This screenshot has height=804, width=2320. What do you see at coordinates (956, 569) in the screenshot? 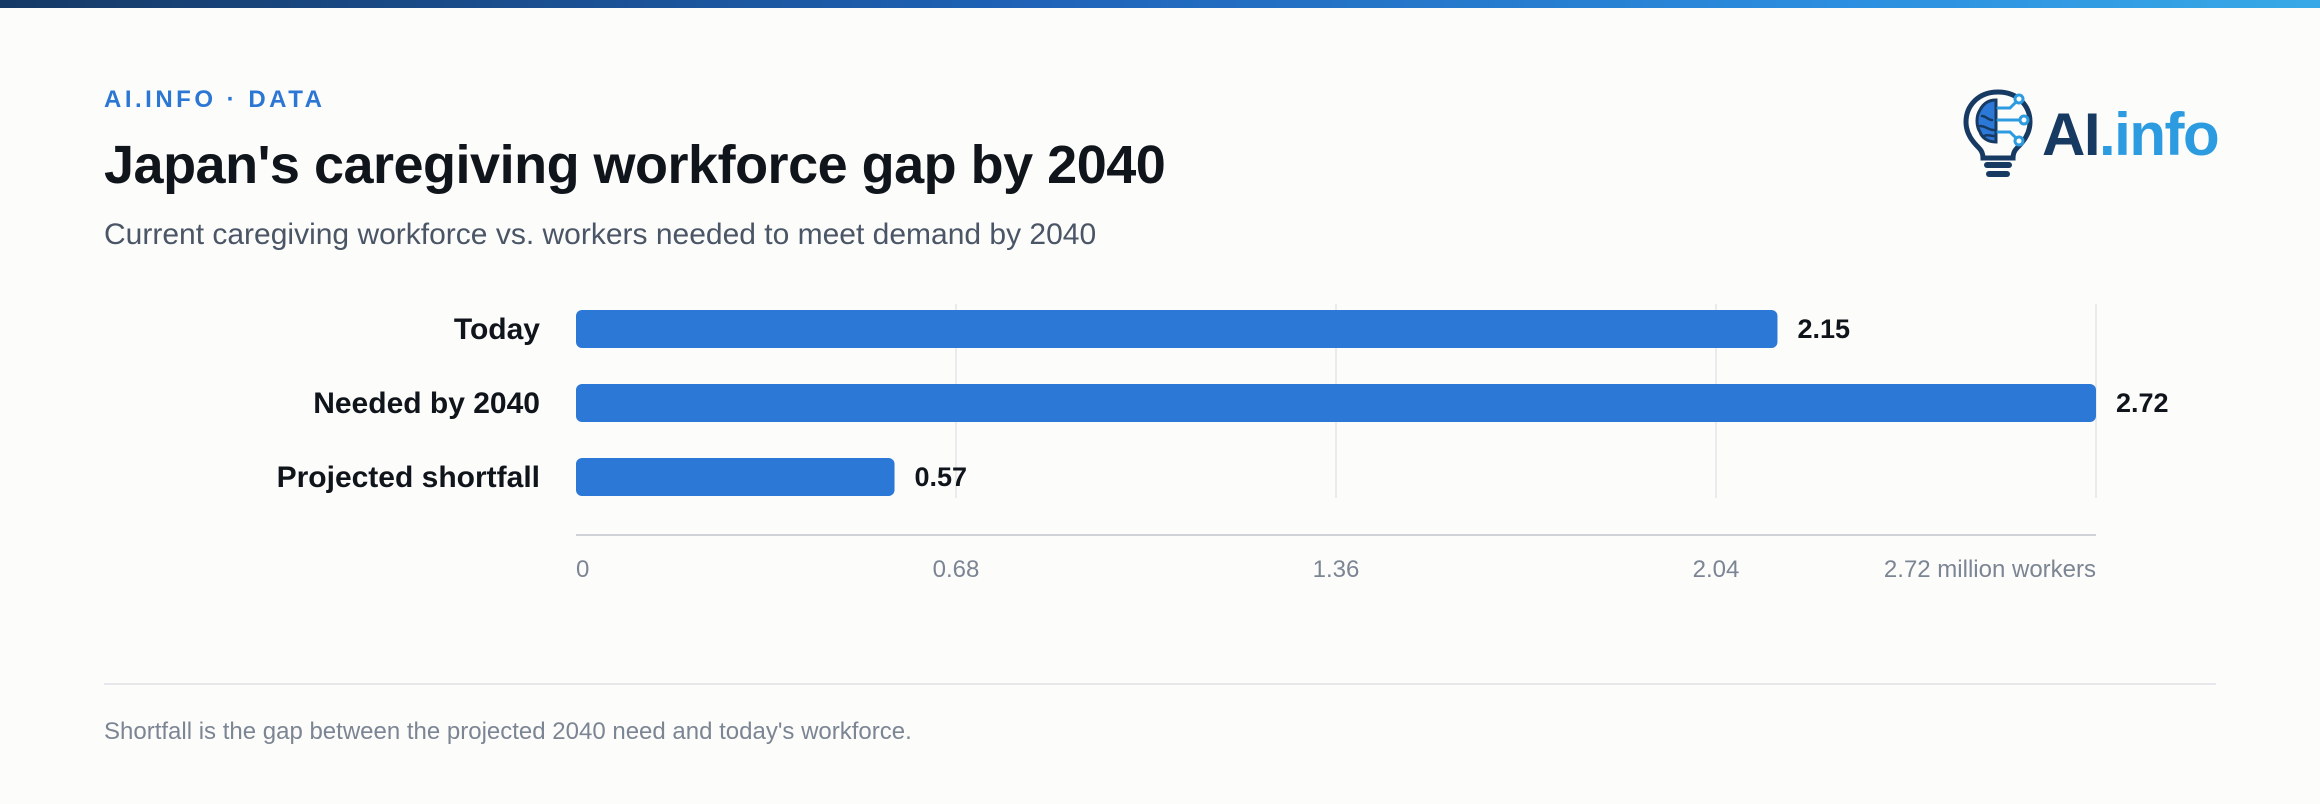
I see `tick-label: 0.68` at bounding box center [956, 569].